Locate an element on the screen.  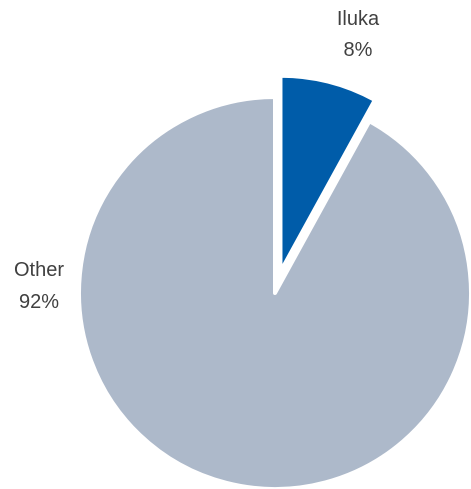
pie-slice-iluka is located at coordinates (327, 173).